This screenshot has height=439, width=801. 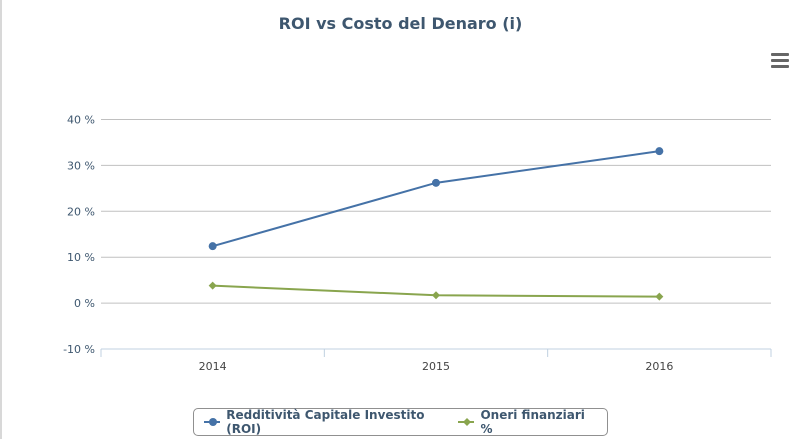 I want to click on x-tick-label: 2016, so click(x=659, y=366).